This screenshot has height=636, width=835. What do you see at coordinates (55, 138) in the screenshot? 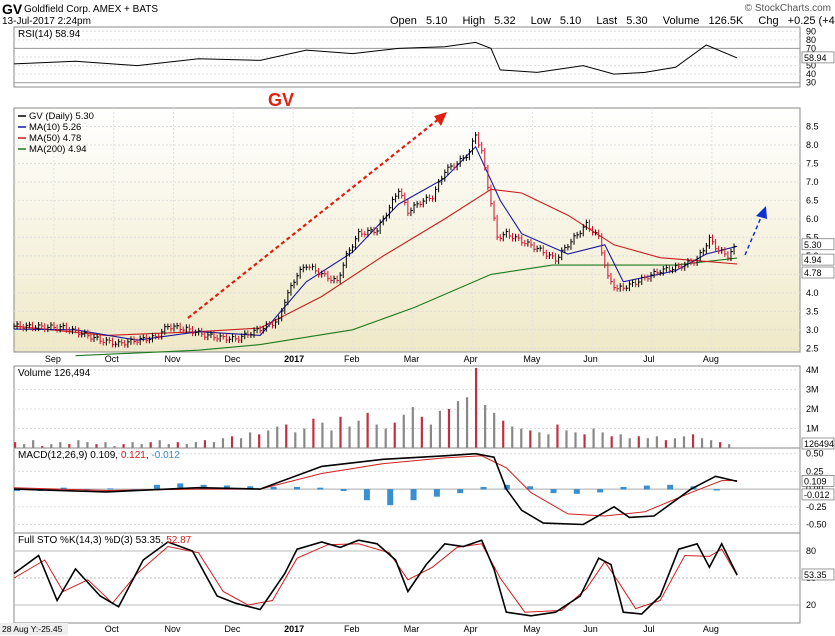
I see `legend-entry-2: MA(50) 4.78` at bounding box center [55, 138].